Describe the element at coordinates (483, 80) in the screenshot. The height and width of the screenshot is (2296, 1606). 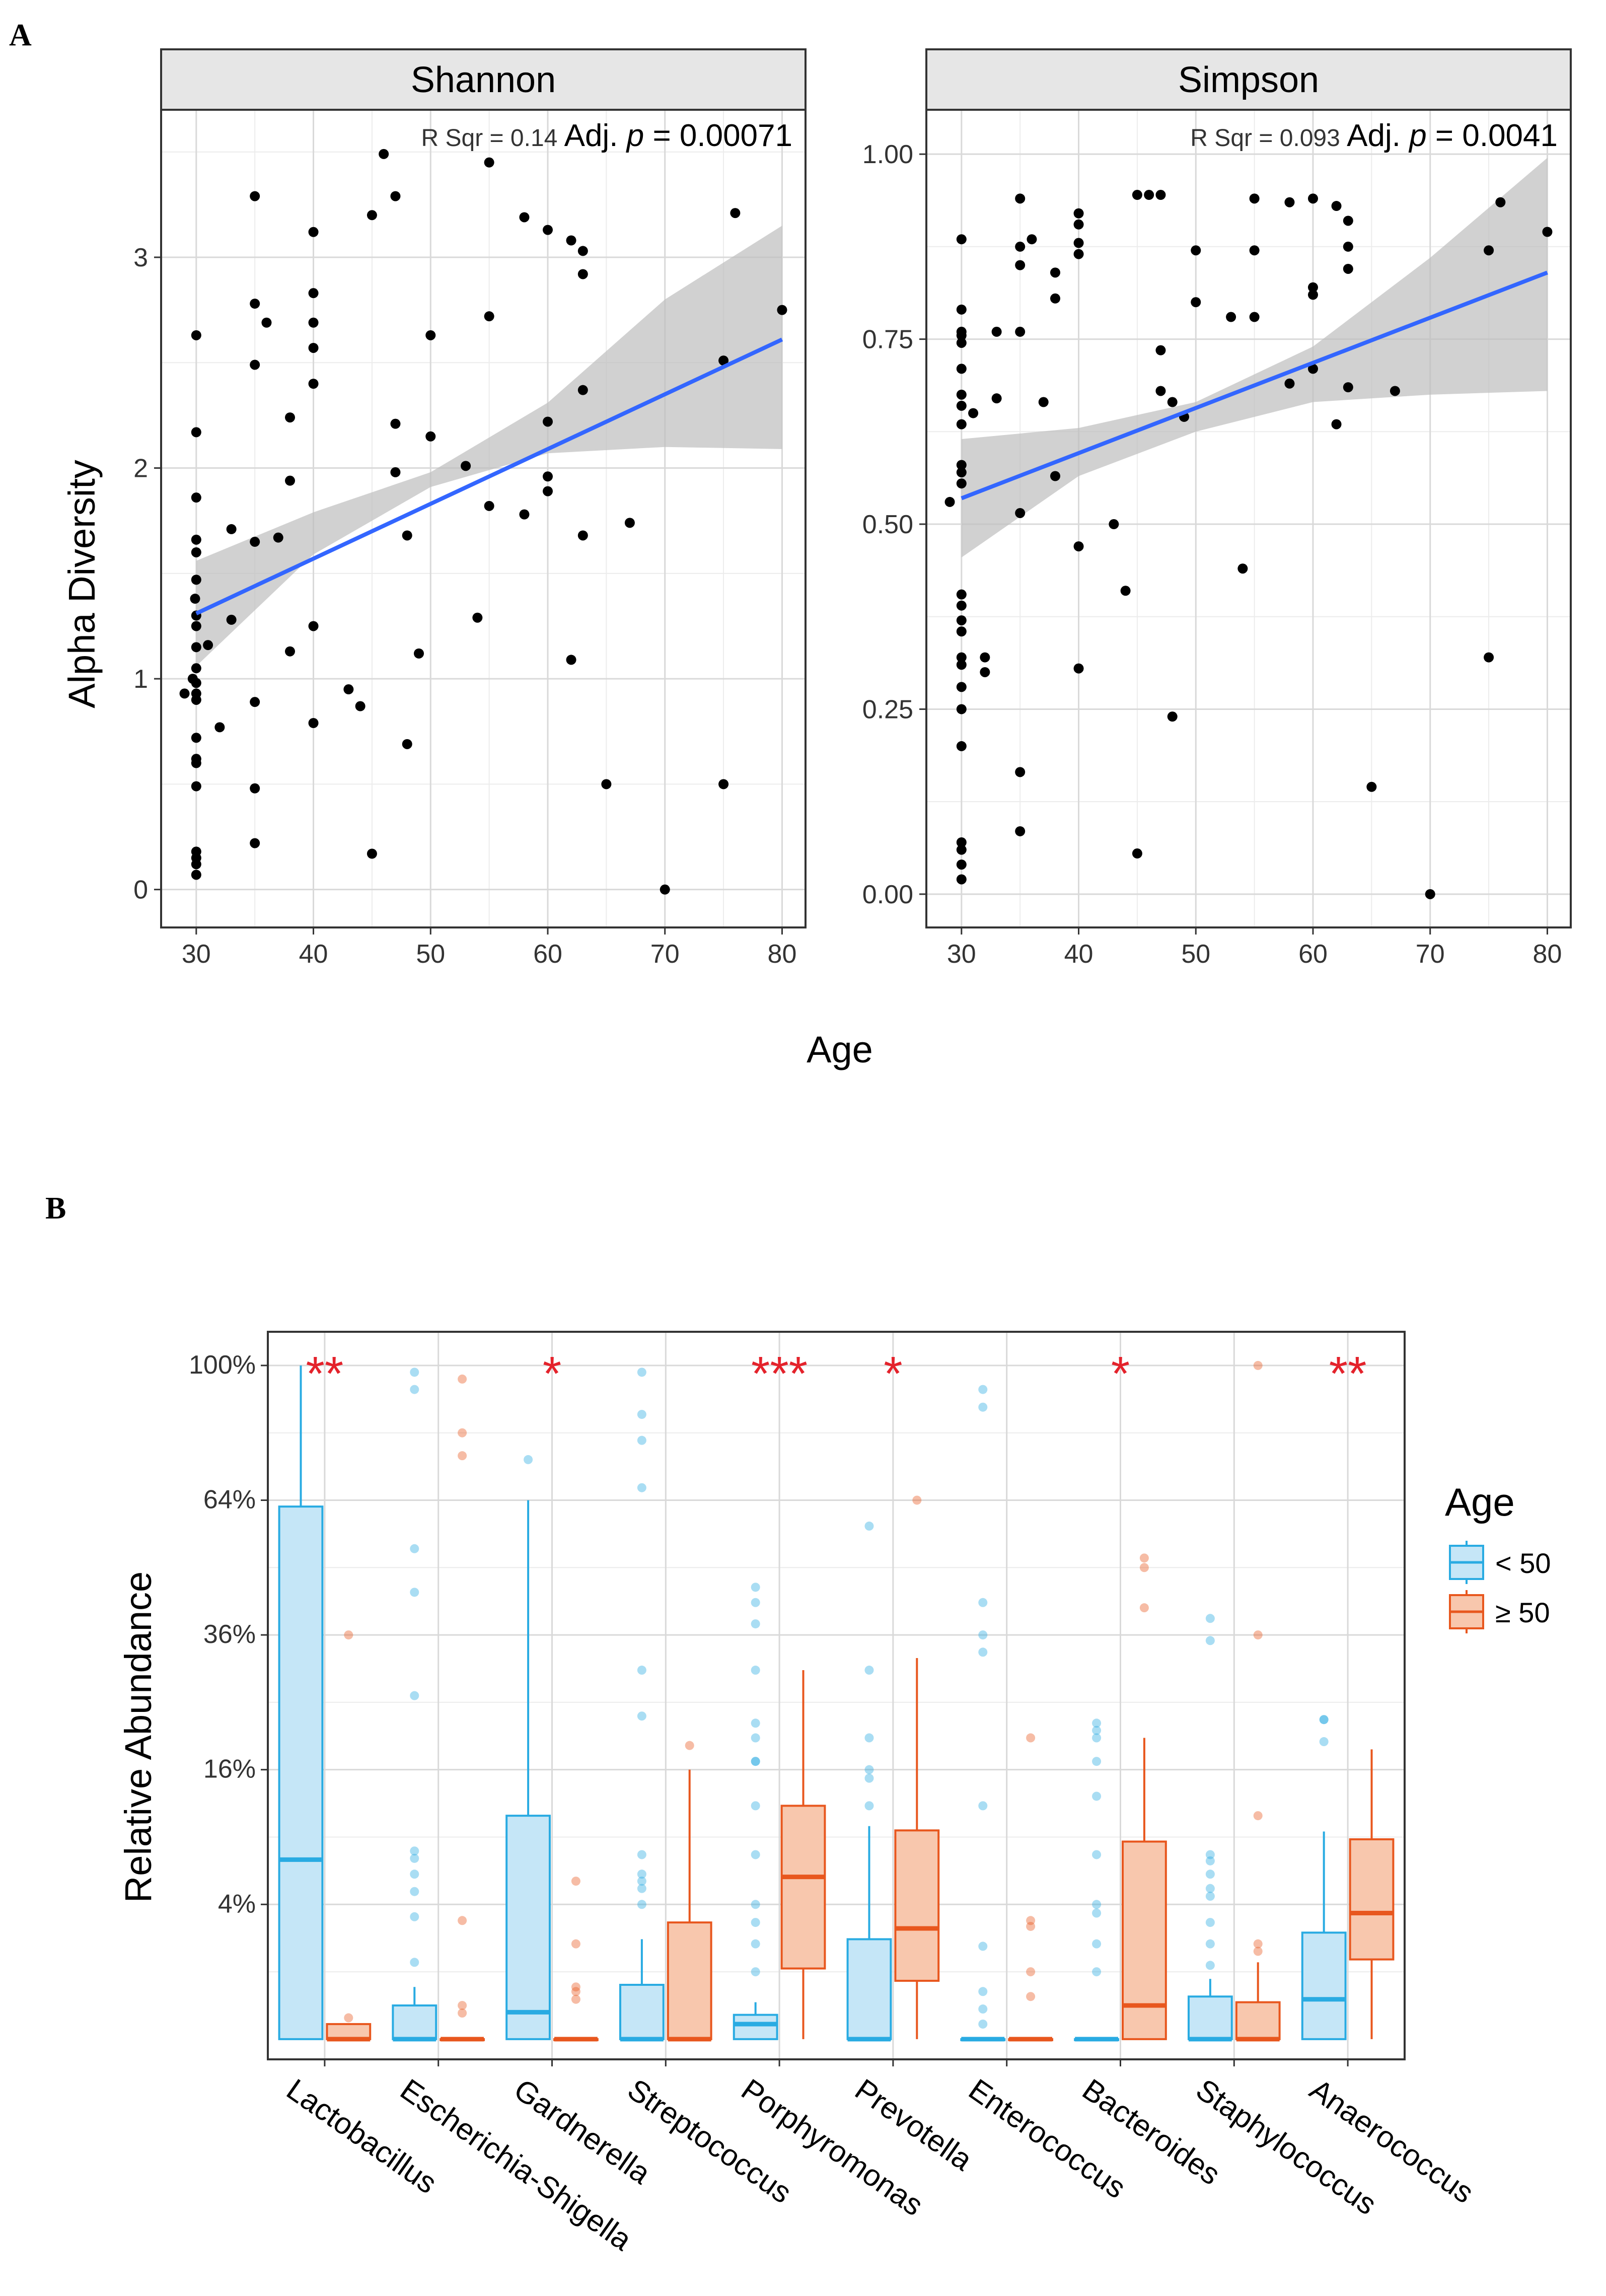
I see `facet-title: Shannon` at that location.